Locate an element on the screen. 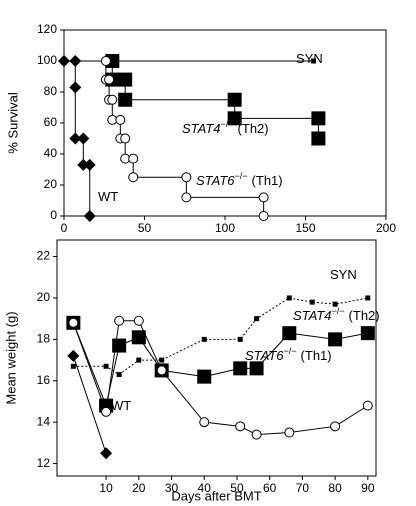 Image resolution: width=416 pixels, height=506 pixels. x-tick-label: 20 is located at coordinates (139, 488).